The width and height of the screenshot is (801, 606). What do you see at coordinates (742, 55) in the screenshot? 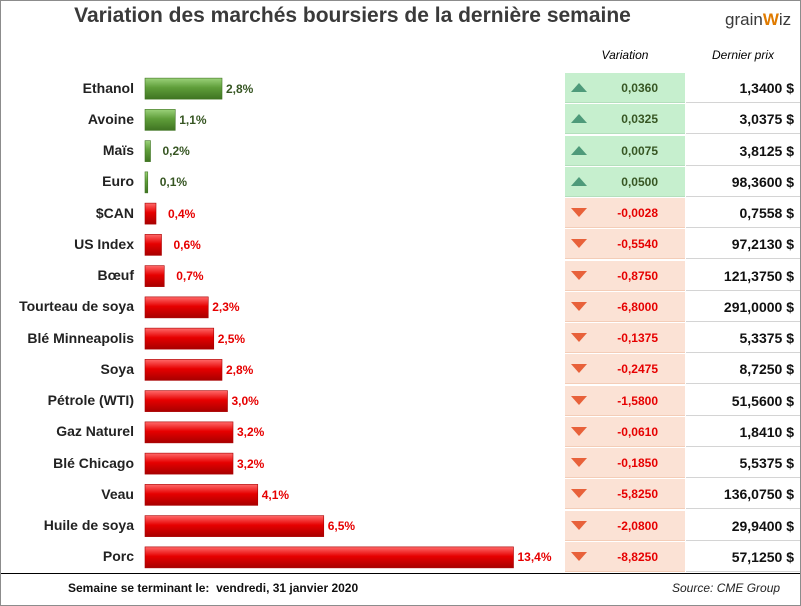
I see `price-header: Dernier prix` at bounding box center [742, 55].